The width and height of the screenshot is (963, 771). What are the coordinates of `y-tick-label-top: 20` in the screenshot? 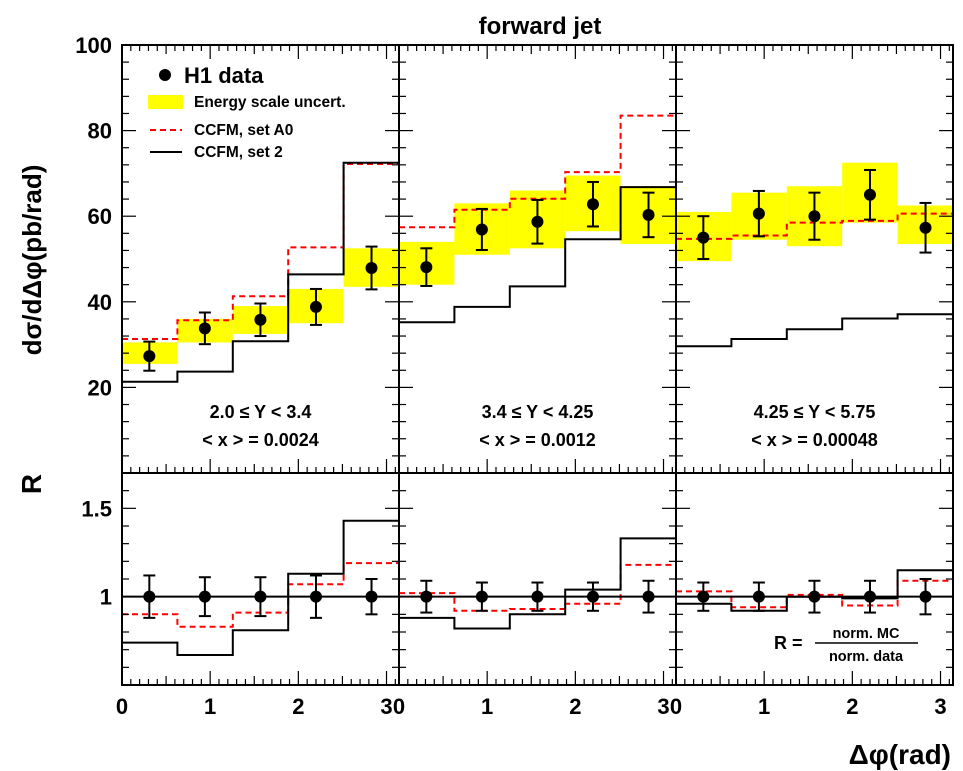 It's located at (100, 387).